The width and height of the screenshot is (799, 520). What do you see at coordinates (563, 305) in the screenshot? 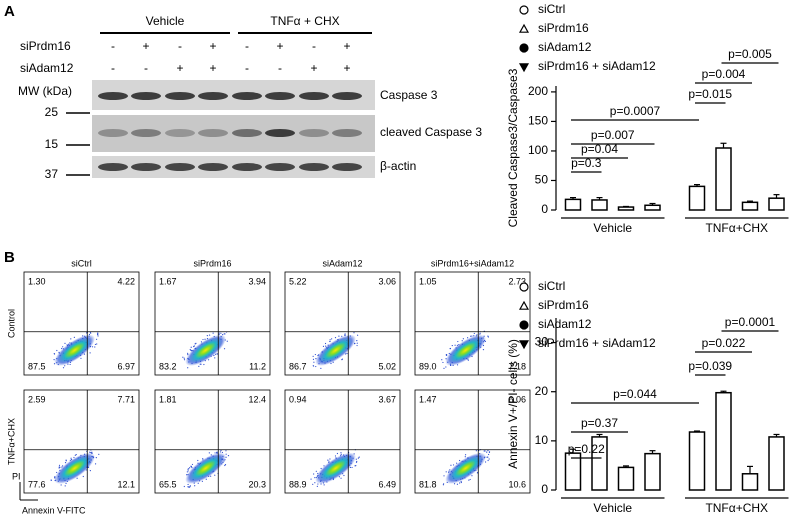
I see `legend-label: siPrdm16` at bounding box center [563, 305].